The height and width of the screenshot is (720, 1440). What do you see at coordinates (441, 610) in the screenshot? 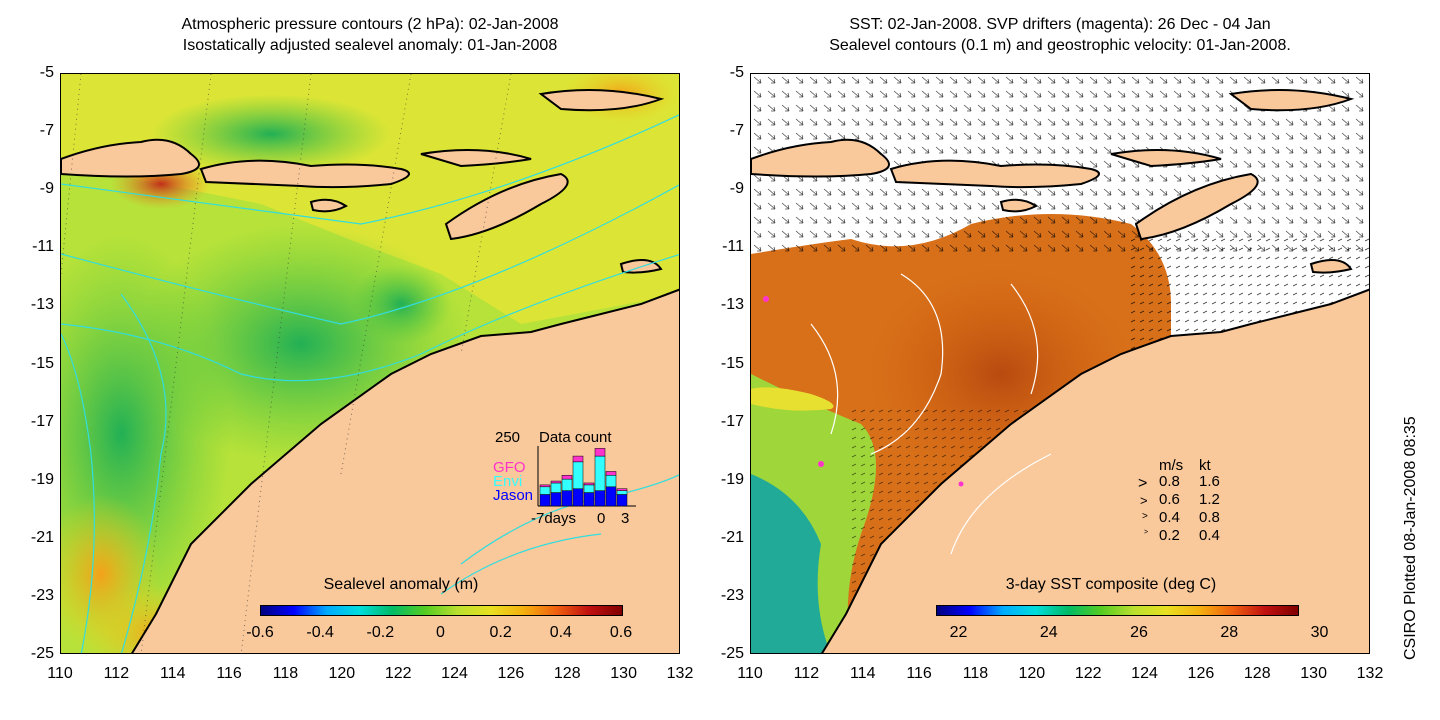
I see `left-colorbar` at bounding box center [441, 610].